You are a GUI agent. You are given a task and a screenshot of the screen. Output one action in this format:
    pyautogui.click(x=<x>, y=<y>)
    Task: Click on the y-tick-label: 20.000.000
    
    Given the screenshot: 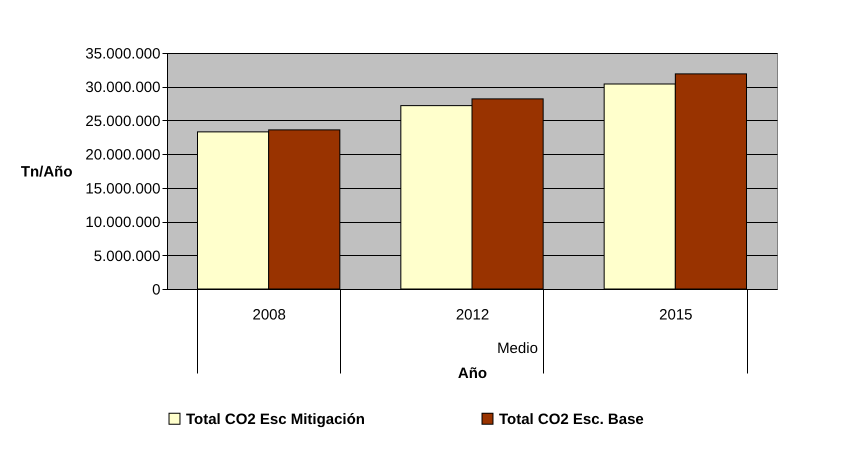 What is the action you would take?
    pyautogui.click(x=122, y=155)
    